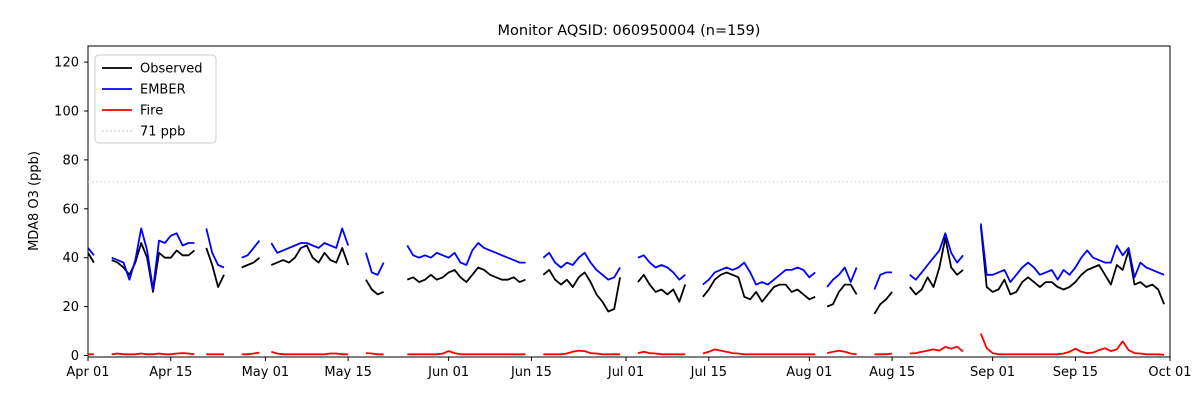  What do you see at coordinates (629, 31) in the screenshot?
I see `chart-title: Monitor AQSID: 060950004 (n=159)` at bounding box center [629, 31].